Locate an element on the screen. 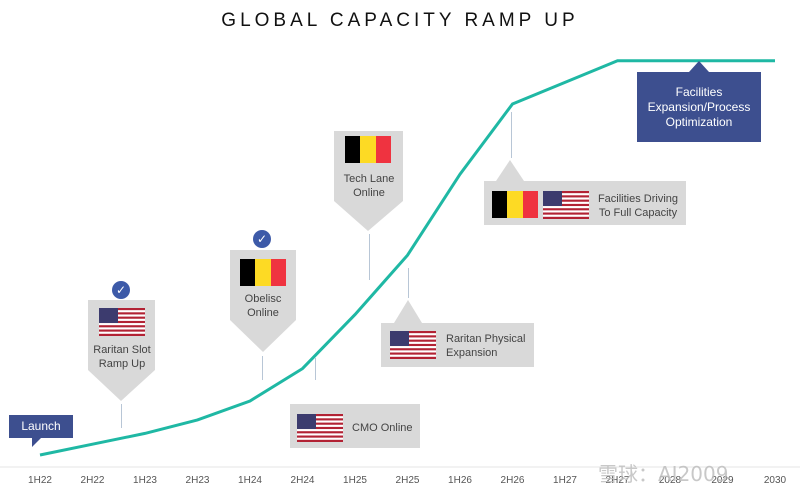  x-tick-label: 2029 is located at coordinates (722, 480).